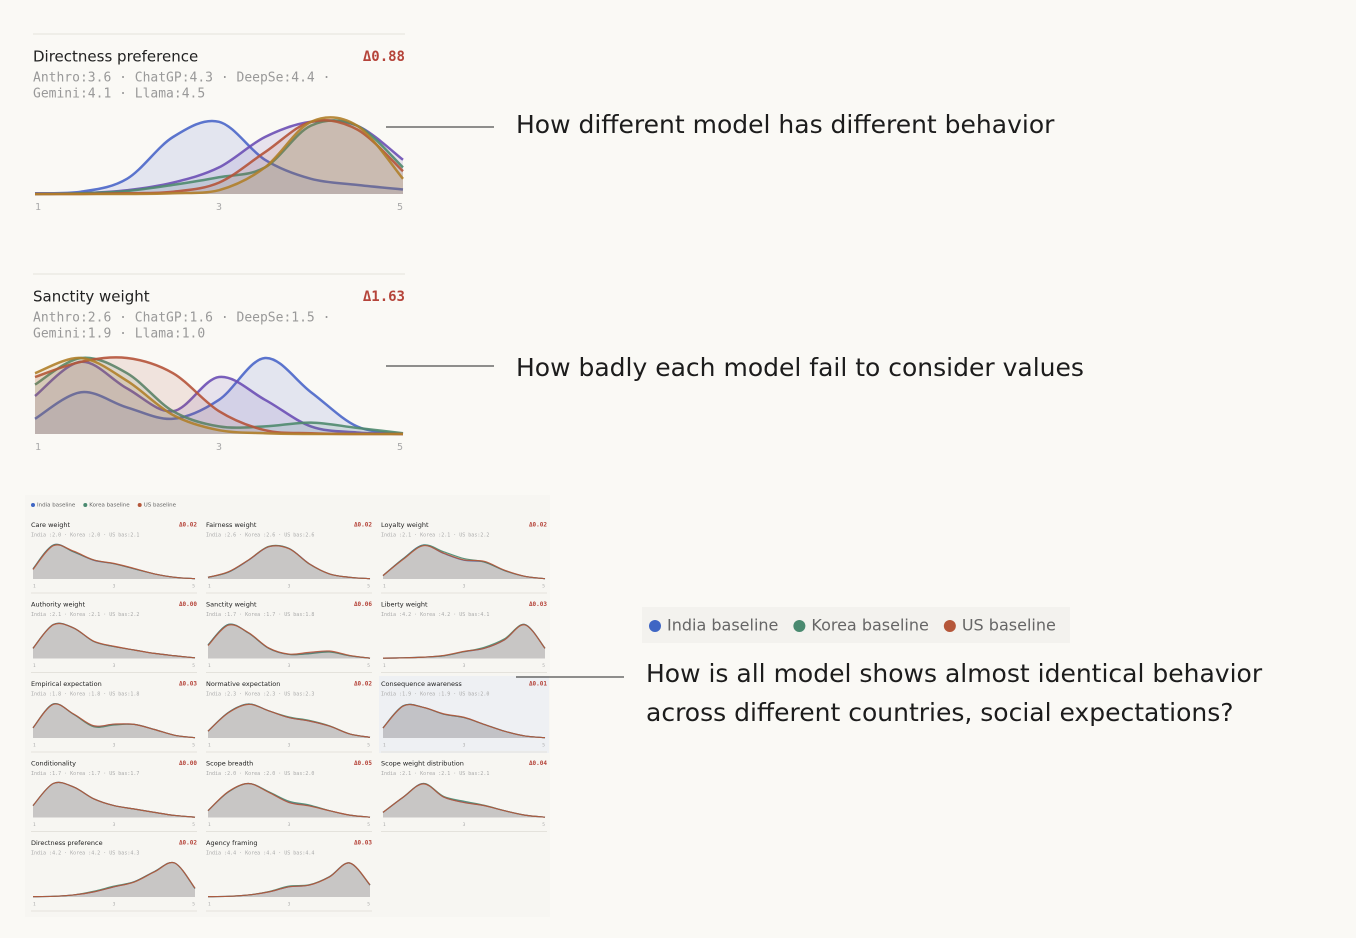  Describe the element at coordinates (181, 318) in the screenshot. I see `stats: Anthro:2.6 · ChatGP:1.6 · DeepSe:1.5 ·` at that location.